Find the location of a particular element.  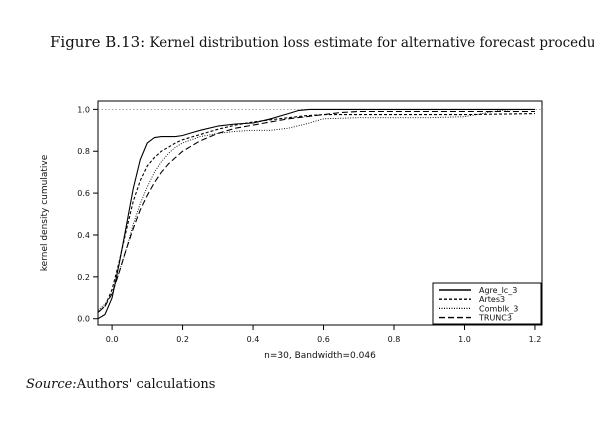

legend-label: Agre_lc_3 is located at coordinates (498, 290).